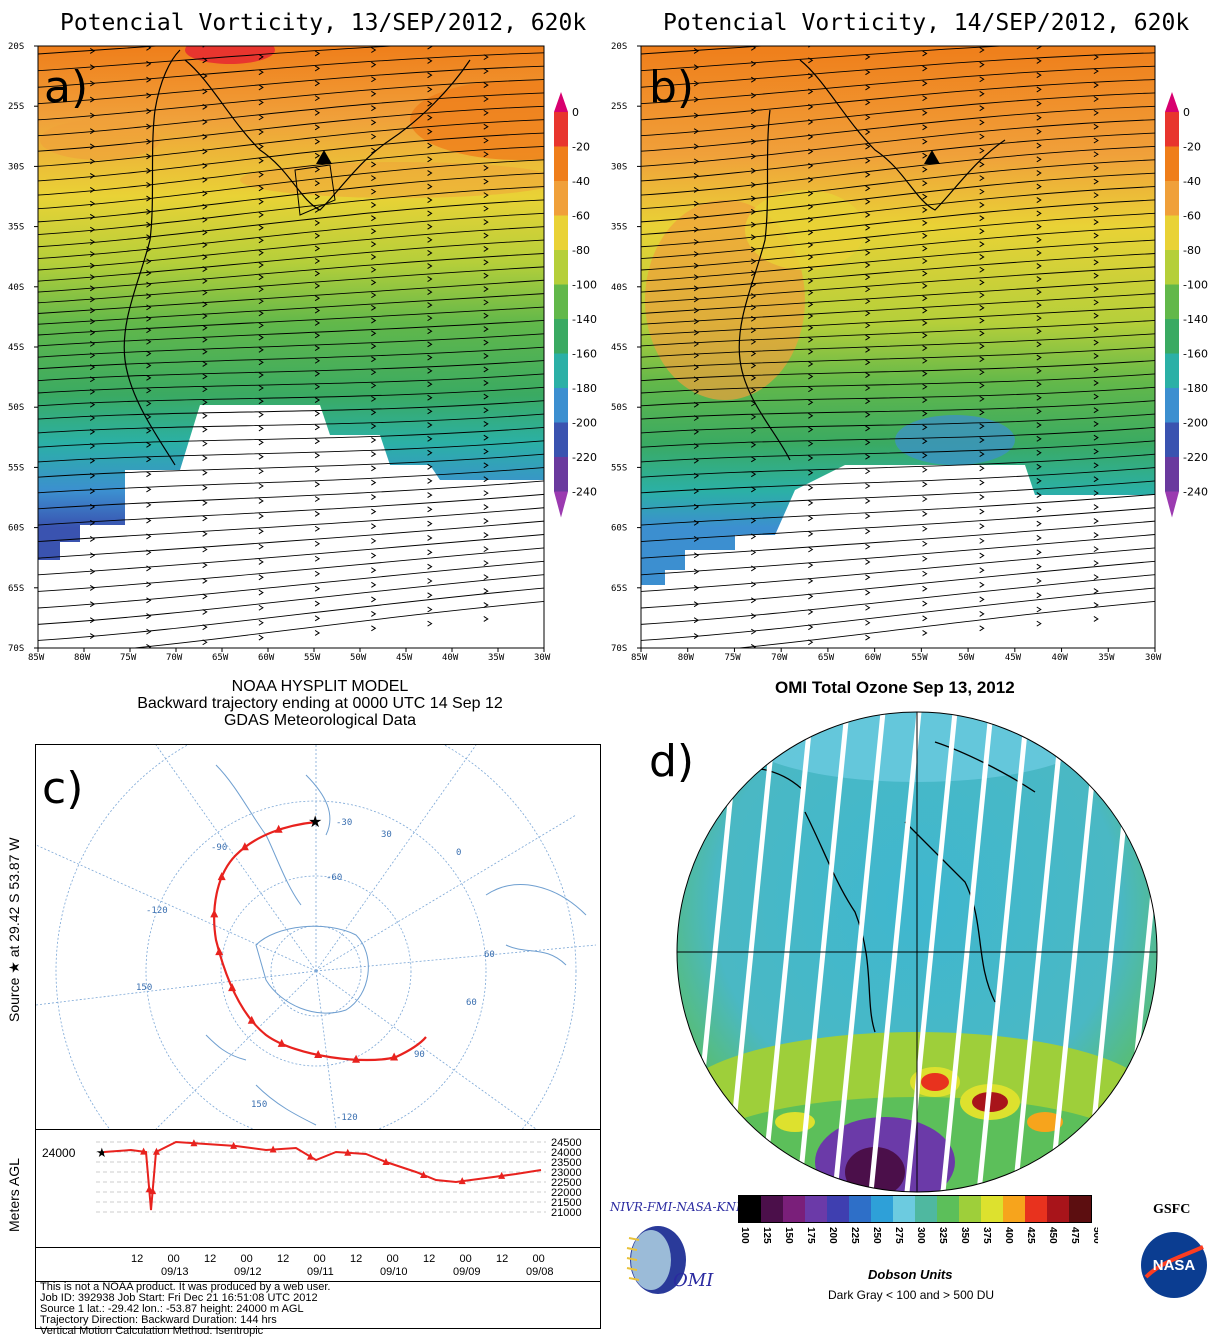  What do you see at coordinates (14, 1195) in the screenshot?
I see `height-axis-label: Meters AGL` at bounding box center [14, 1195].